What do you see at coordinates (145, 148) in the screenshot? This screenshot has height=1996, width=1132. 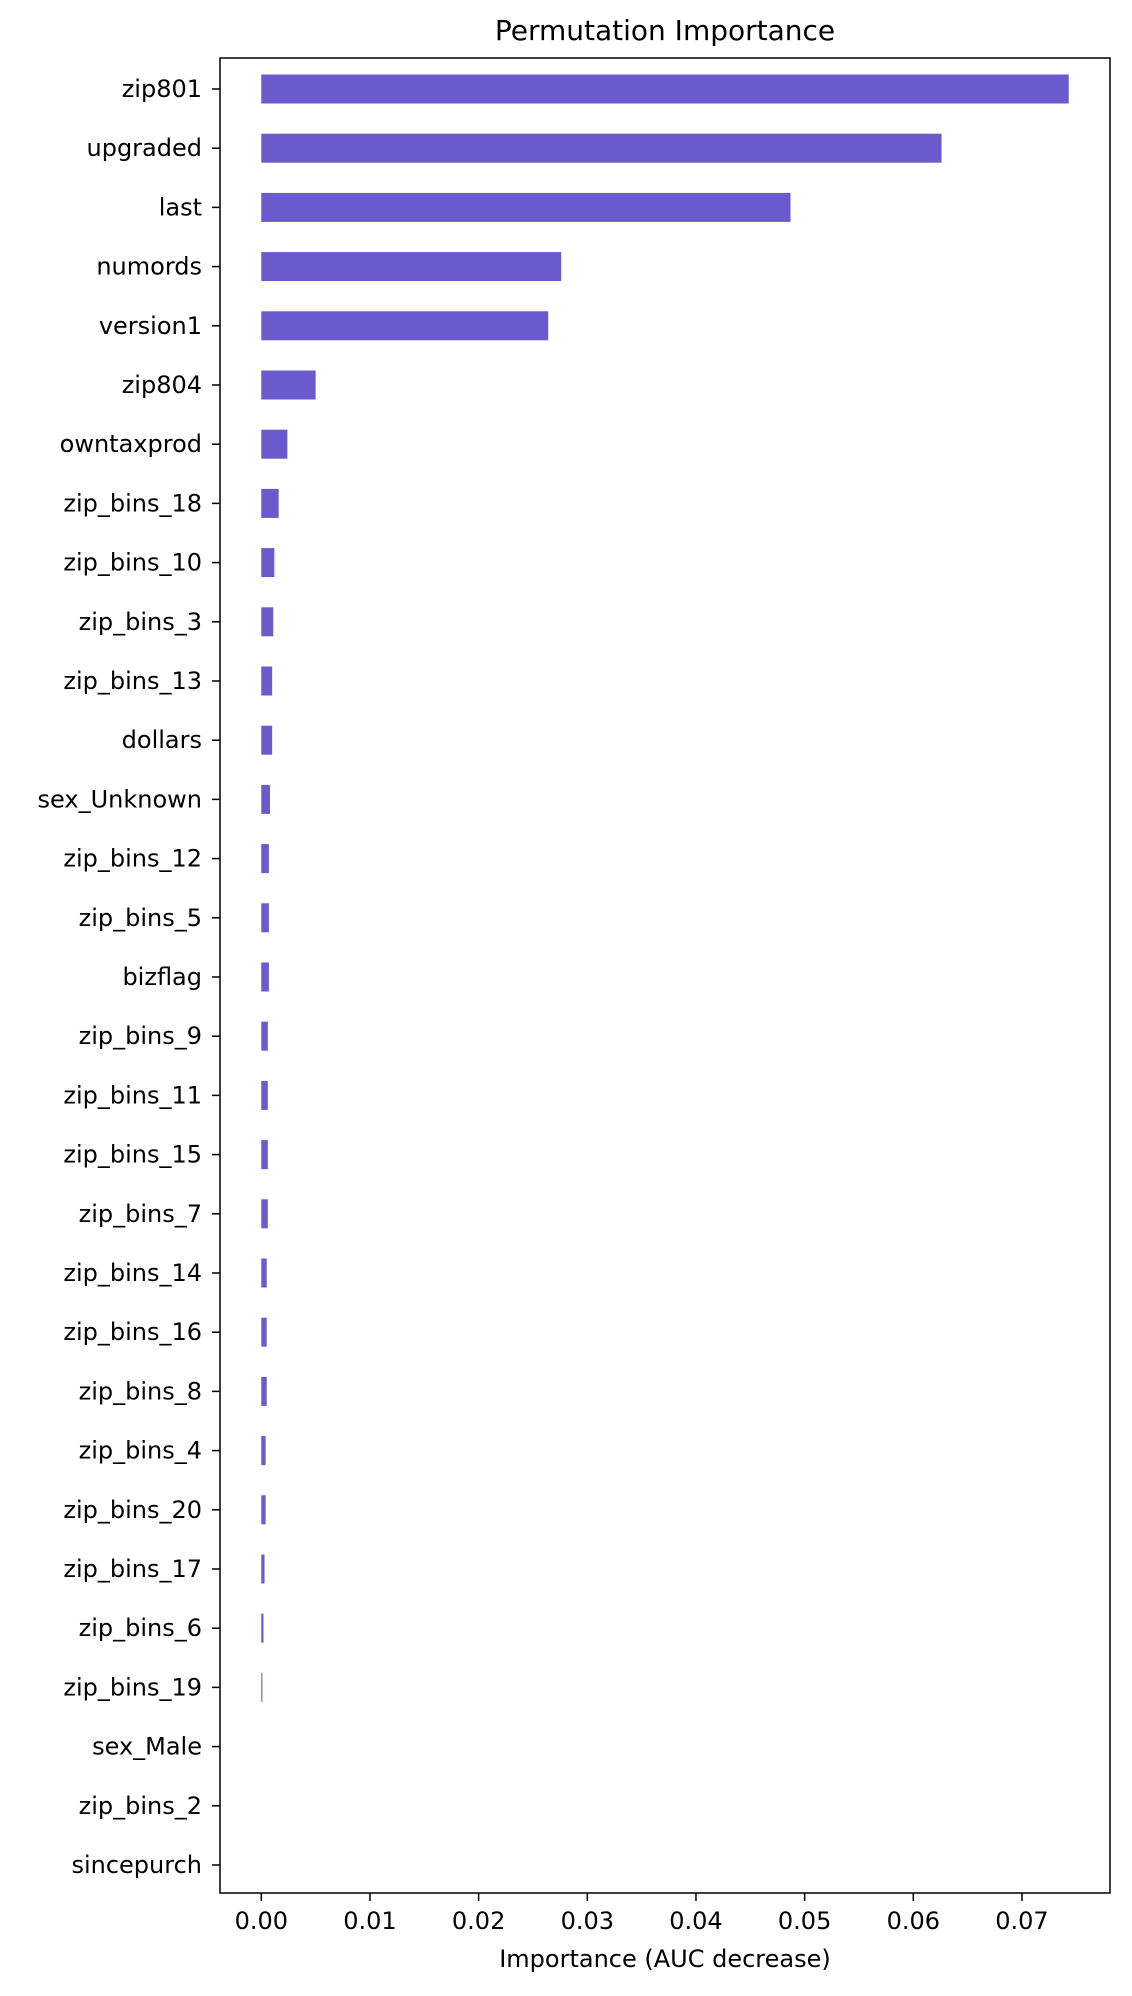 I see `y-tick-label: upgraded` at bounding box center [145, 148].